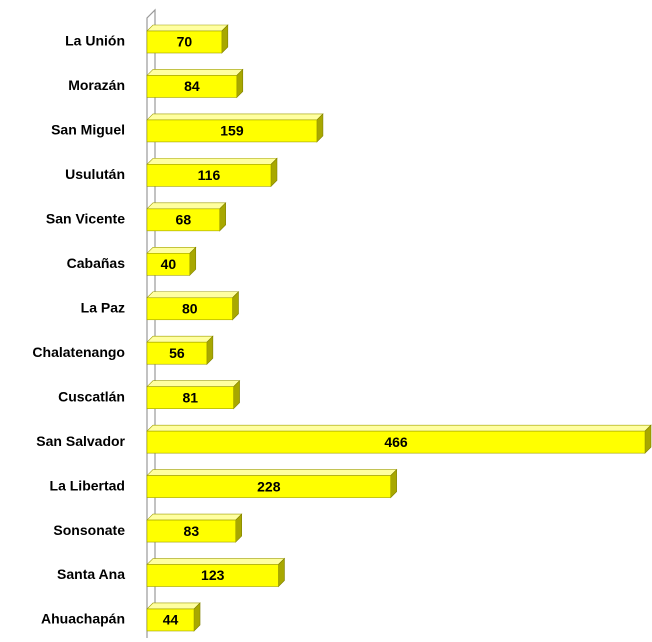 This screenshot has height=642, width=652. I want to click on value-label: 228, so click(269, 486).